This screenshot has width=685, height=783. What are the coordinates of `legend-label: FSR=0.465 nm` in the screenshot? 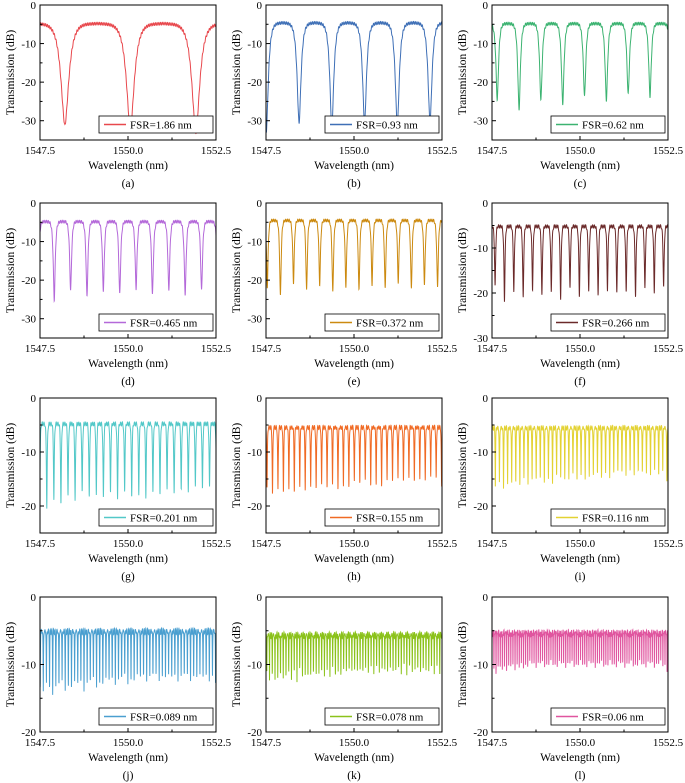 It's located at (164, 324).